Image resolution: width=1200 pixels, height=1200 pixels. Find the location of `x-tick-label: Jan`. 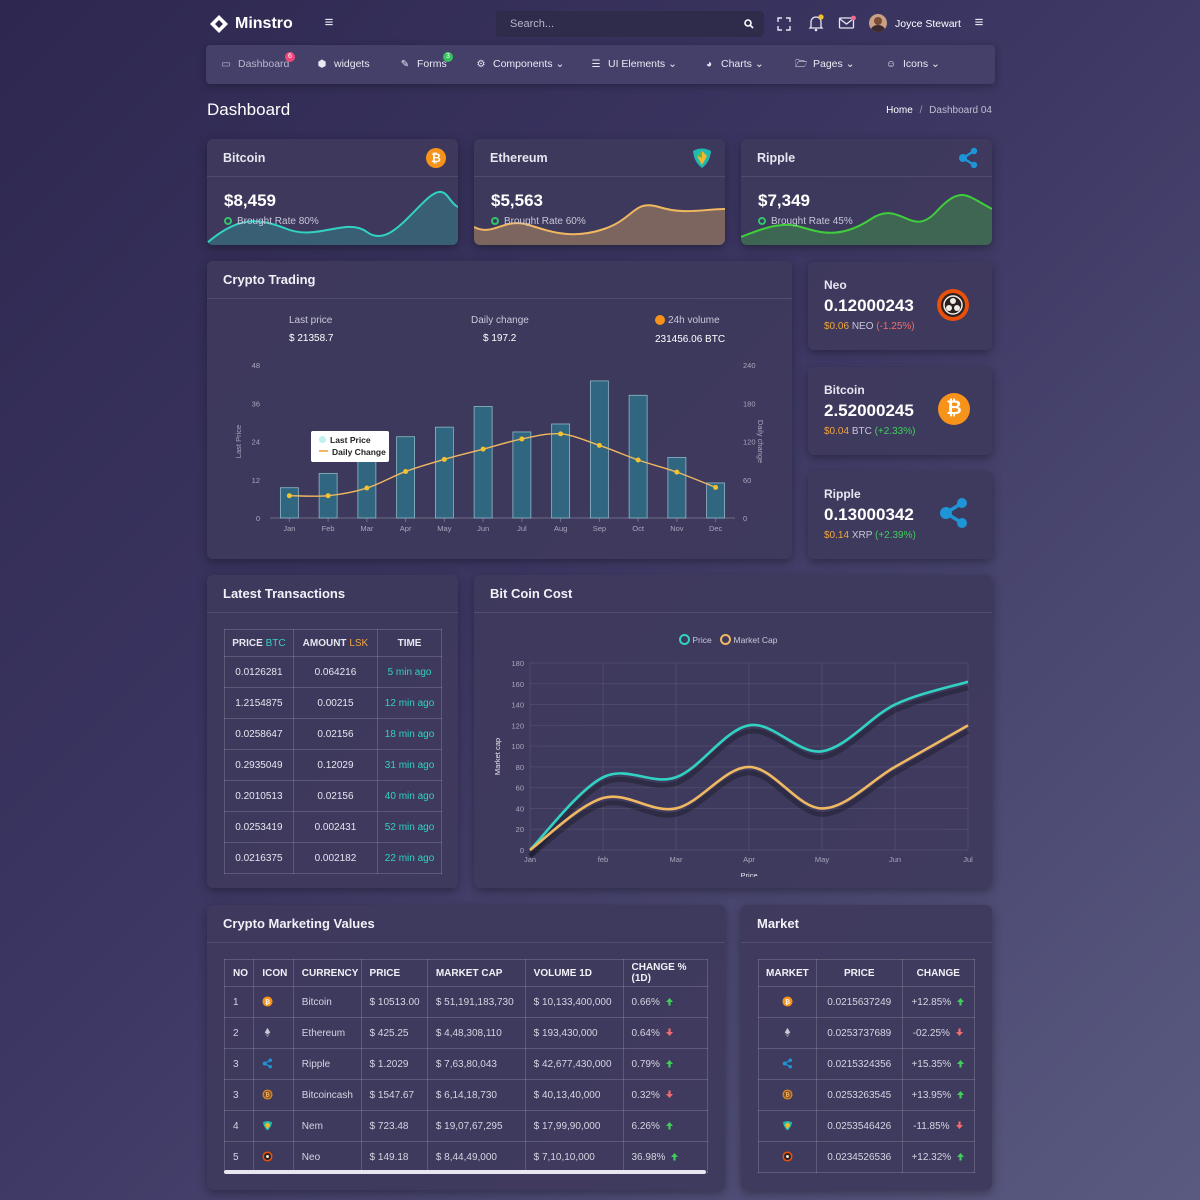

x-tick-label: Jan is located at coordinates (289, 528).